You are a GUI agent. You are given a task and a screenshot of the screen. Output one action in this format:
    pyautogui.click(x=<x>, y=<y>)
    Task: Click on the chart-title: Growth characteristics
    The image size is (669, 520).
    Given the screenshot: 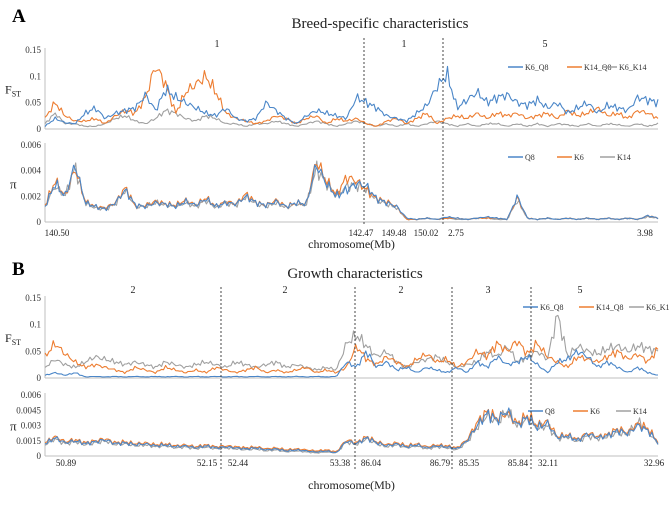 What is the action you would take?
    pyautogui.click(x=355, y=274)
    